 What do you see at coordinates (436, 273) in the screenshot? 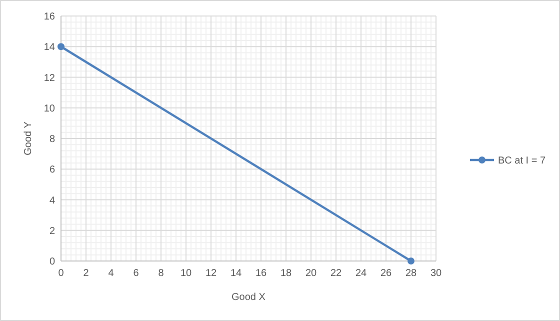
I see `x-tick-label: 30` at bounding box center [436, 273].